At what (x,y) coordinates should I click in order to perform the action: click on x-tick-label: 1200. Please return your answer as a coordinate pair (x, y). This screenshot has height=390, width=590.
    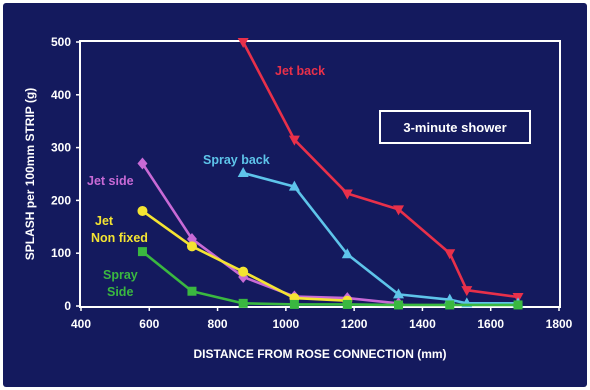
    Looking at the image, I should click on (354, 324).